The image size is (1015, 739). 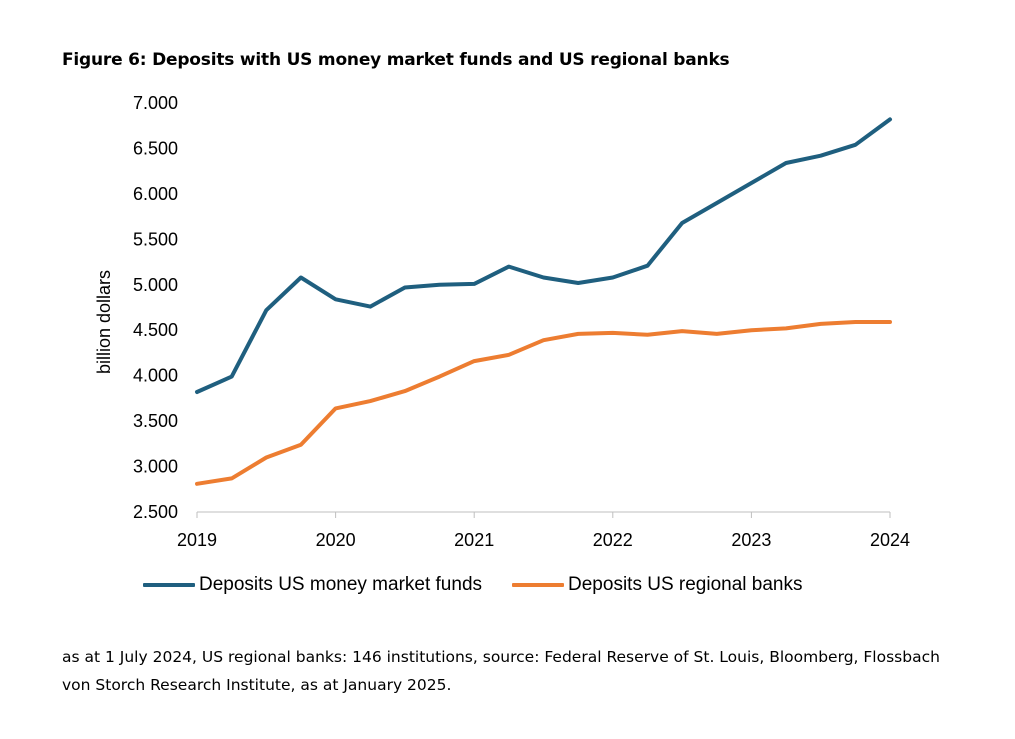 I want to click on y-tick-label: 4.500, so click(x=155, y=330).